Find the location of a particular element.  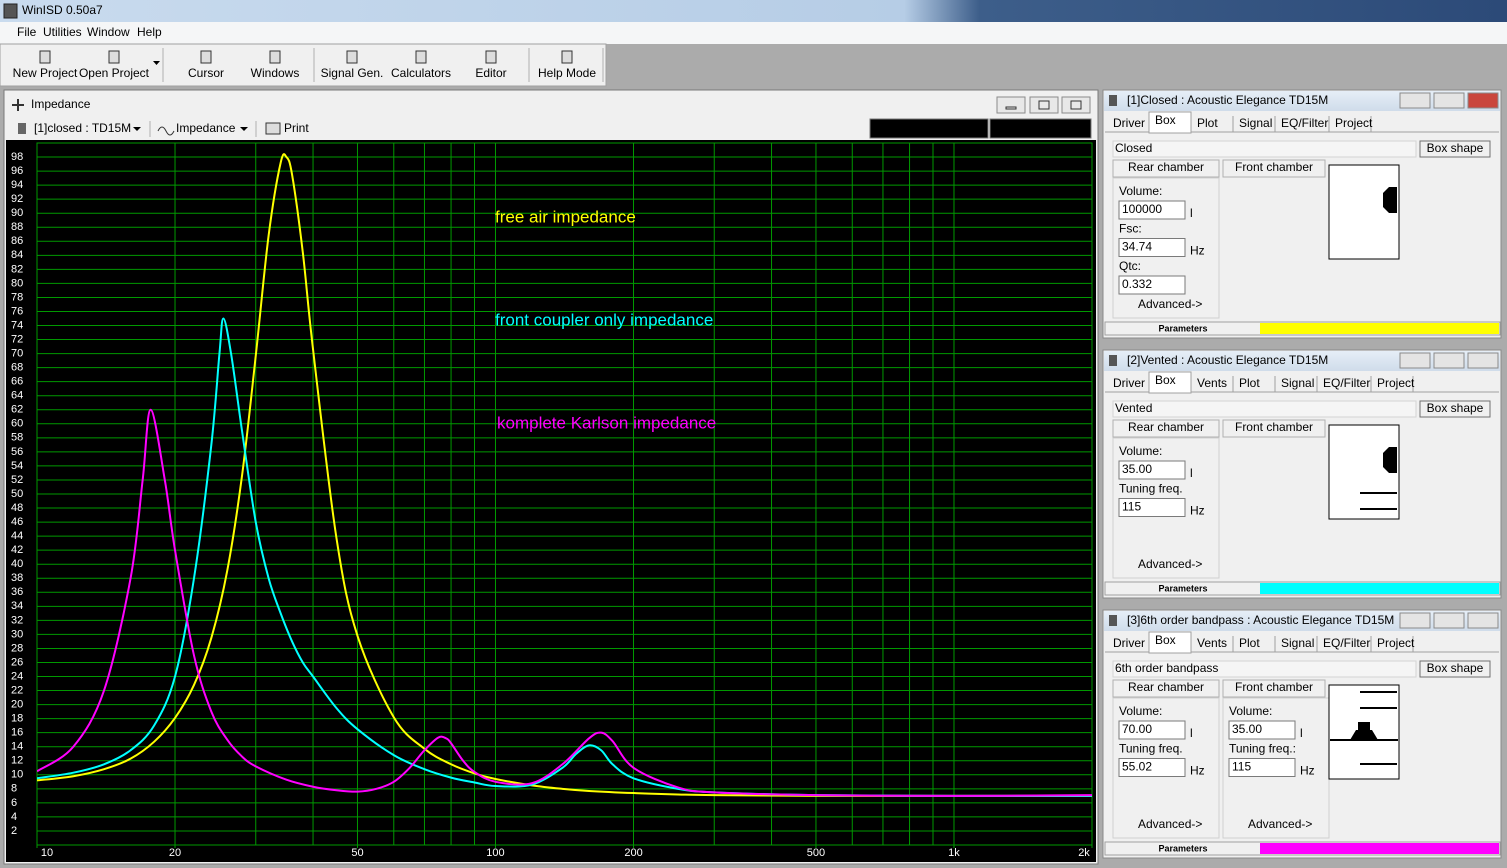

y-tick-label: 68 is located at coordinates (17, 368).